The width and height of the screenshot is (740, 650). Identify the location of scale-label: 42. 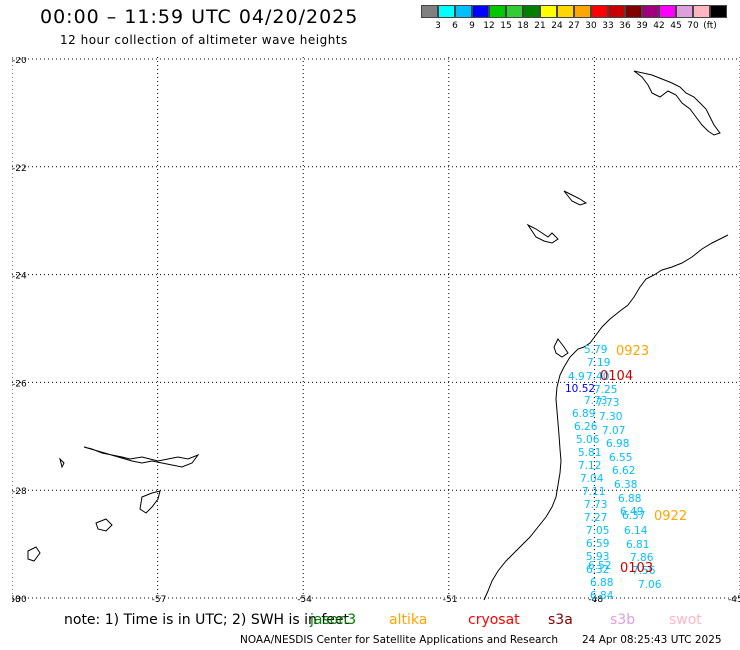
(659, 26).